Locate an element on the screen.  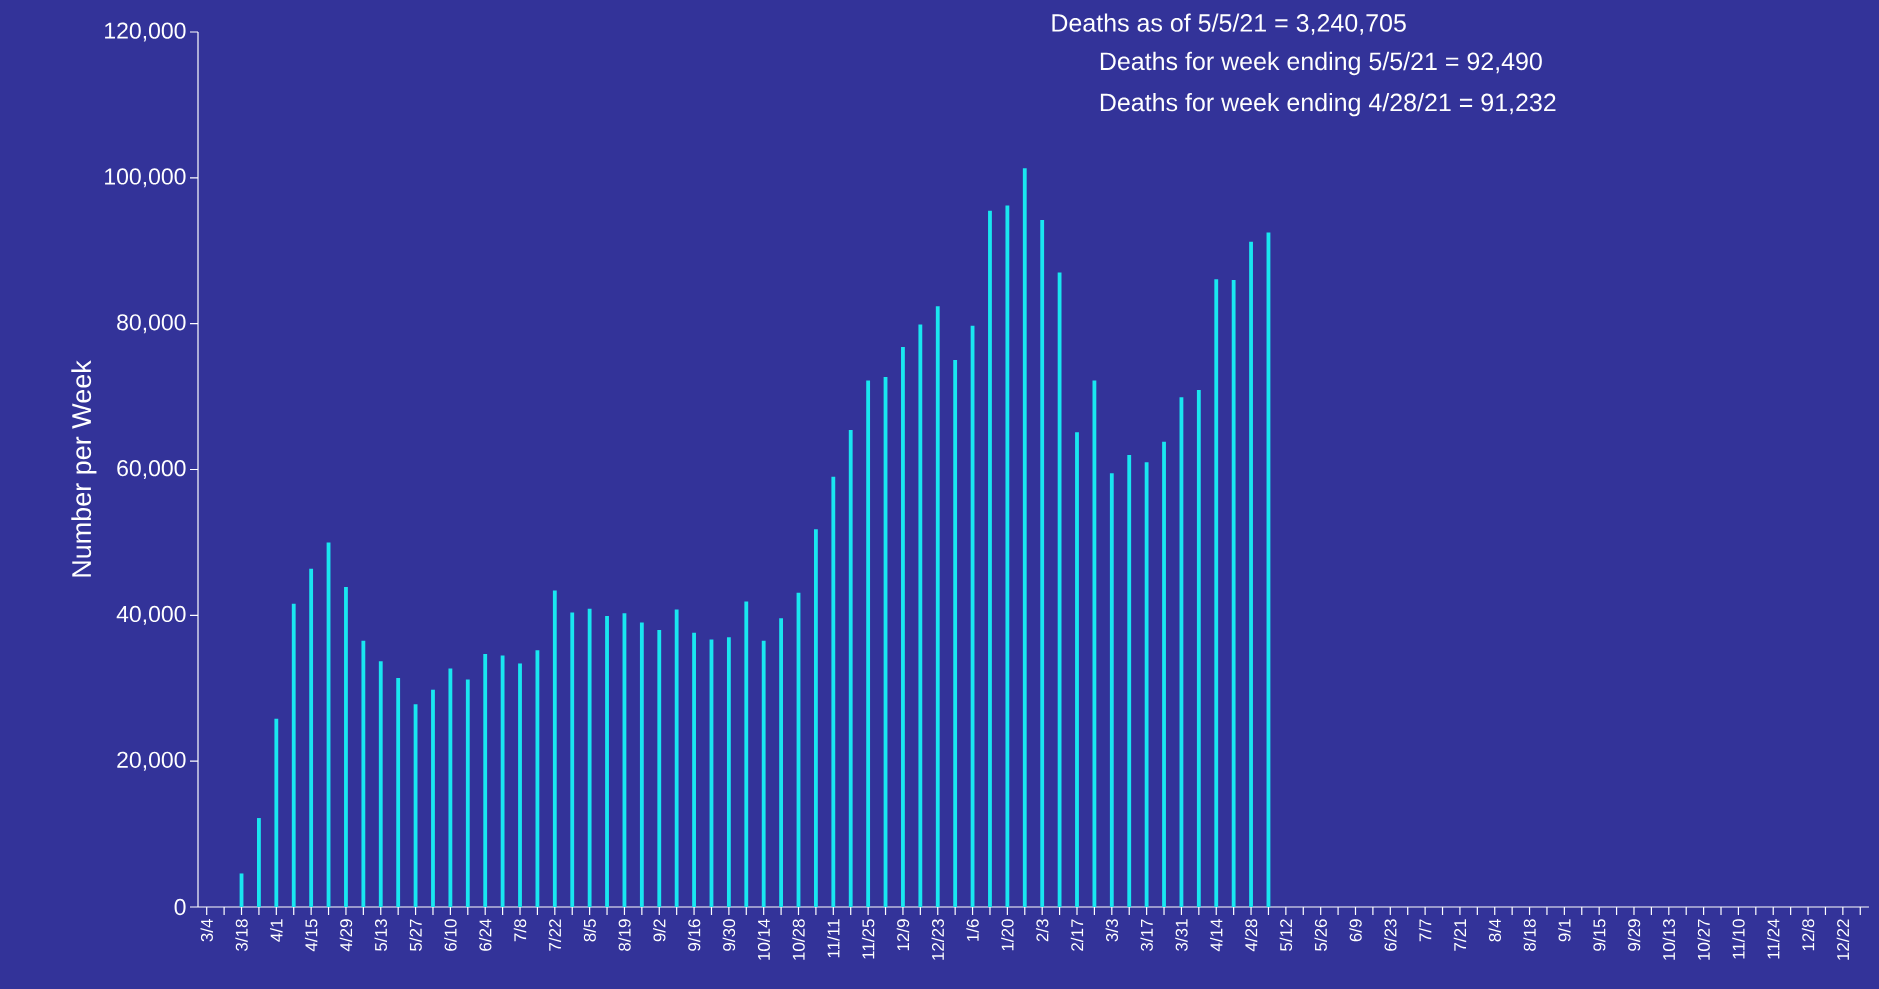
x-tick-label: 8/18 is located at coordinates (1529, 935).